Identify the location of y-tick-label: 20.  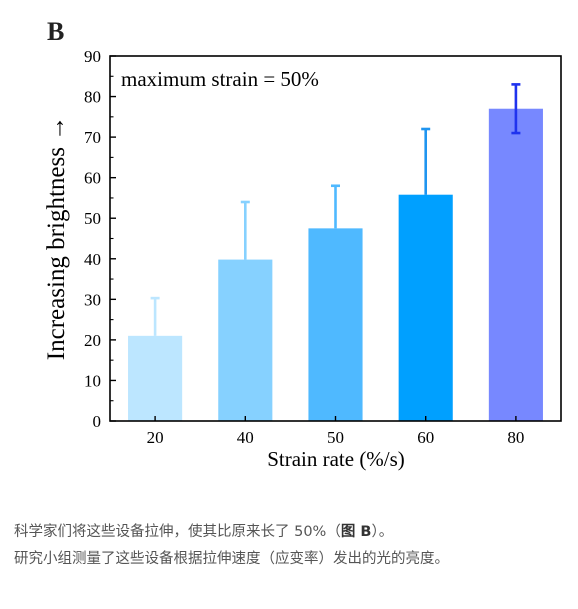
(92, 340).